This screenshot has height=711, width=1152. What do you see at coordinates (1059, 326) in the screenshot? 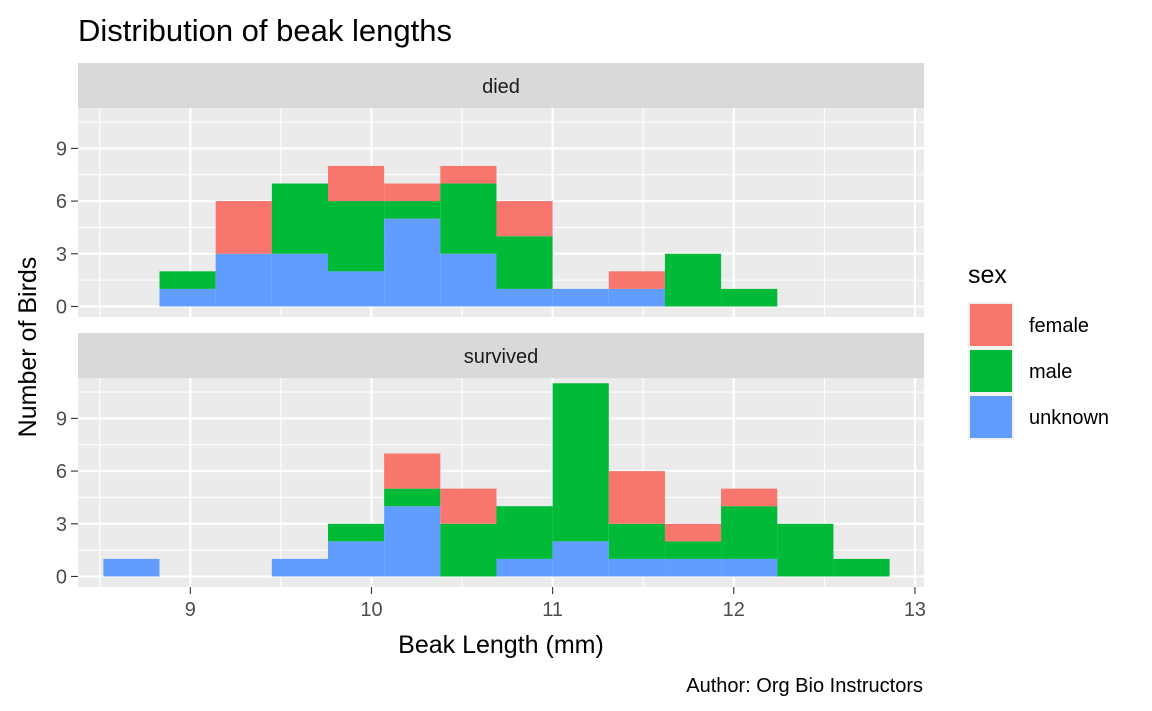
I see `legend-label-female: female` at bounding box center [1059, 326].